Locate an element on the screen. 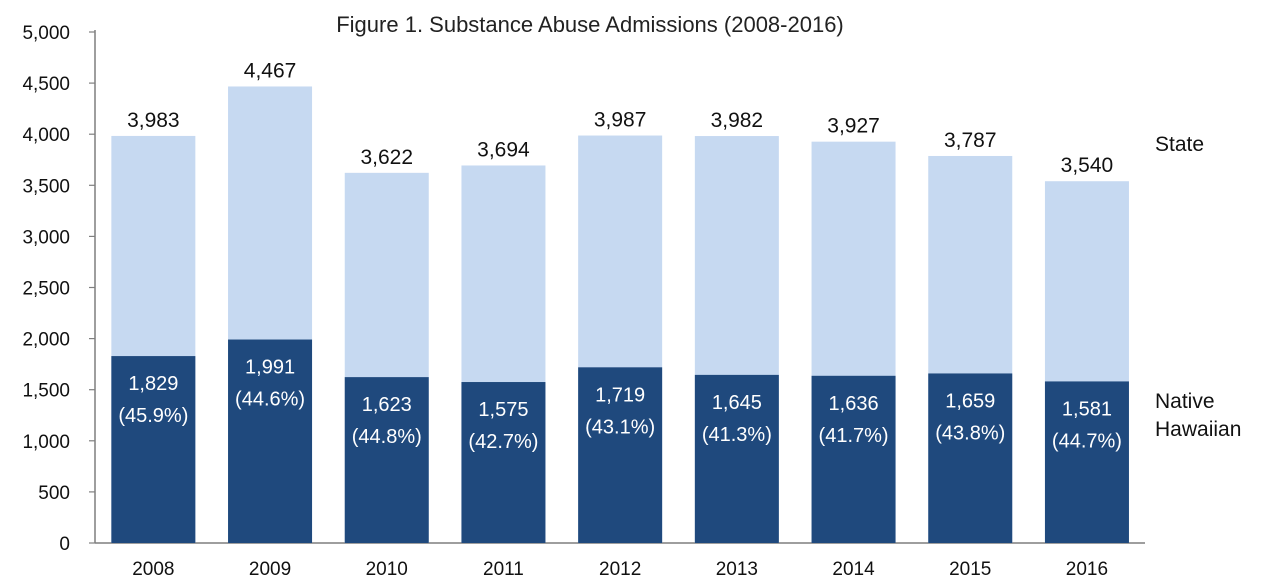 The height and width of the screenshot is (581, 1277). y-tick-label: 4,000 is located at coordinates (46, 135).